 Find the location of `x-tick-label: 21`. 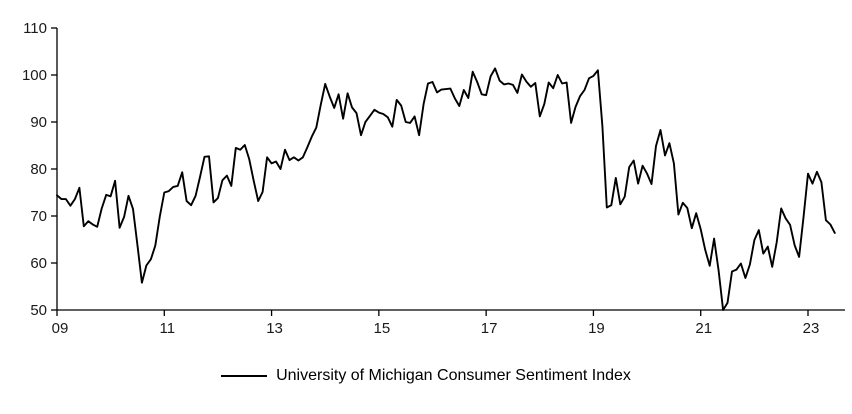

x-tick-label: 21 is located at coordinates (703, 328).